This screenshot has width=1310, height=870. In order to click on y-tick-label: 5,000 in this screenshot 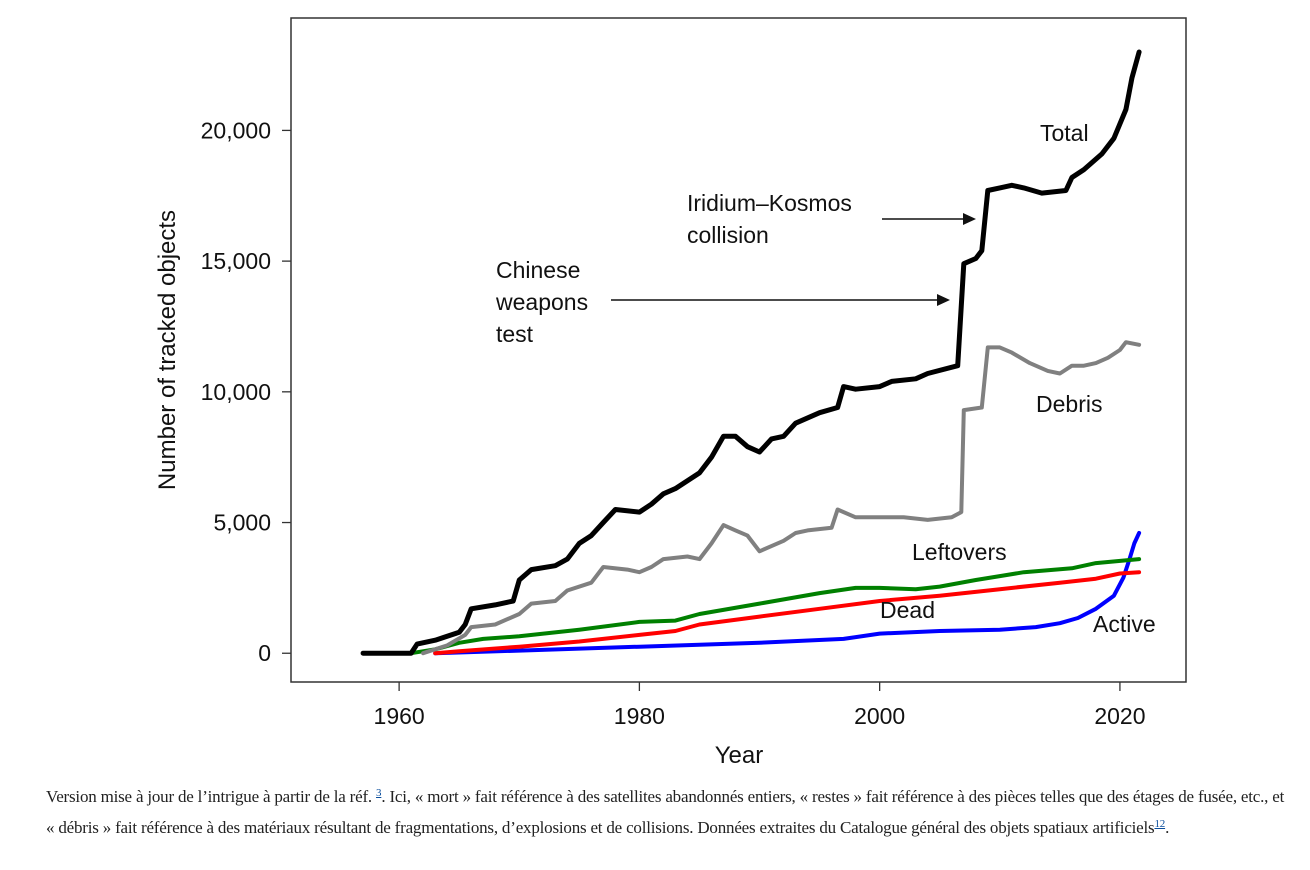, I will do `click(242, 523)`.